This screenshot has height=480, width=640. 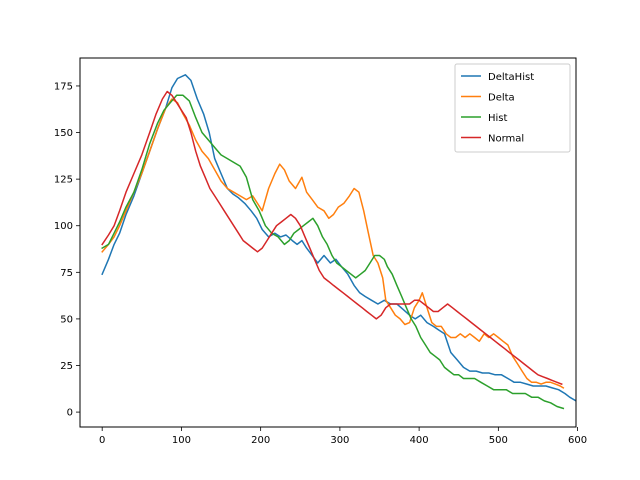 I want to click on x-tick-label: 500, so click(x=498, y=440).